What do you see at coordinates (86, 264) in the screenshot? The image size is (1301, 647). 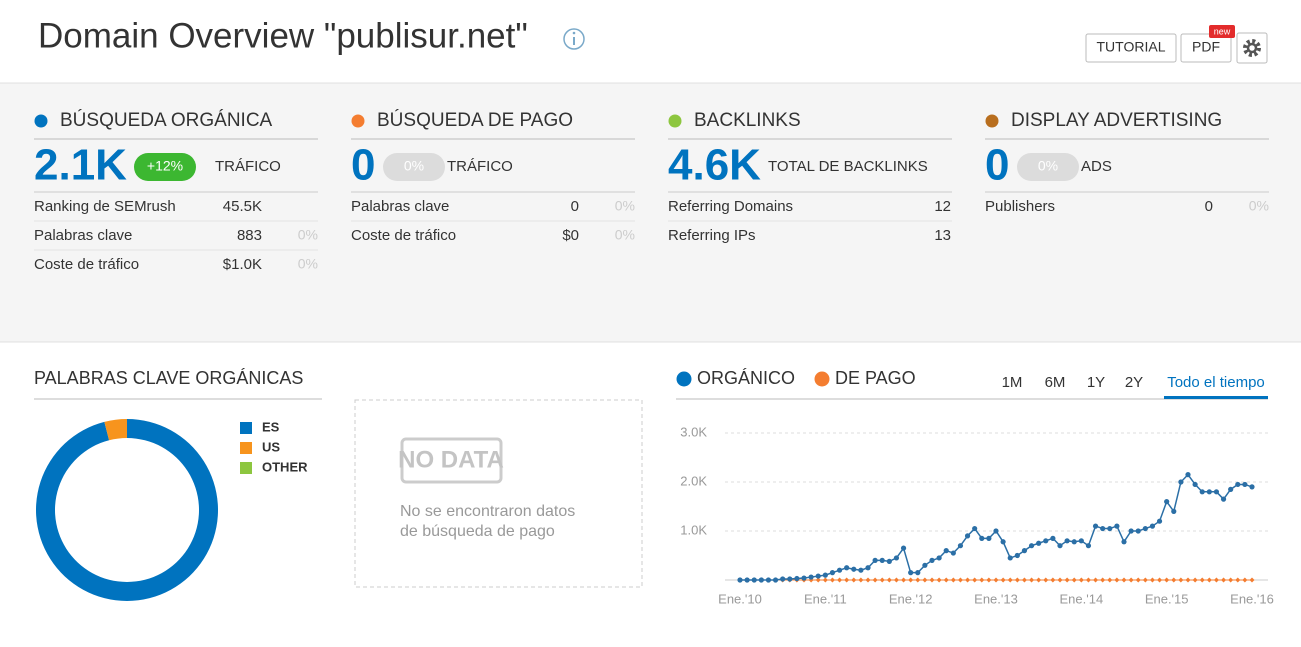 I see `row-label: Coste de tráfico` at bounding box center [86, 264].